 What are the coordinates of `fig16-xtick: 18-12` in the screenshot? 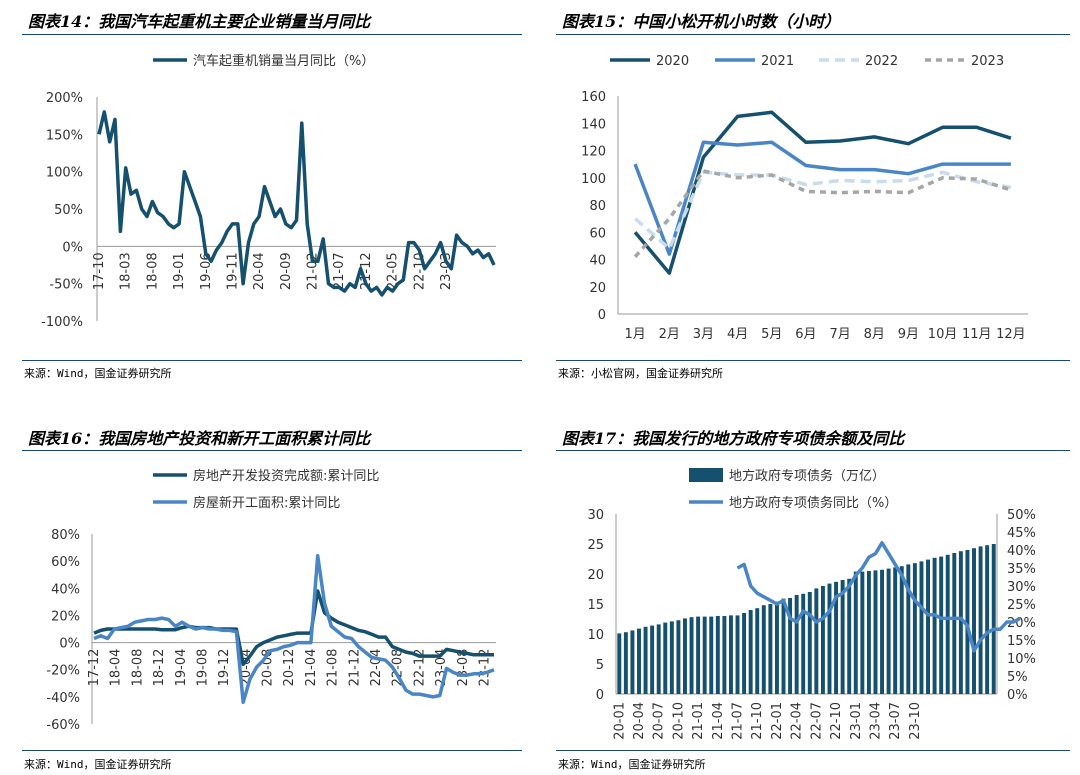 It's located at (159, 668).